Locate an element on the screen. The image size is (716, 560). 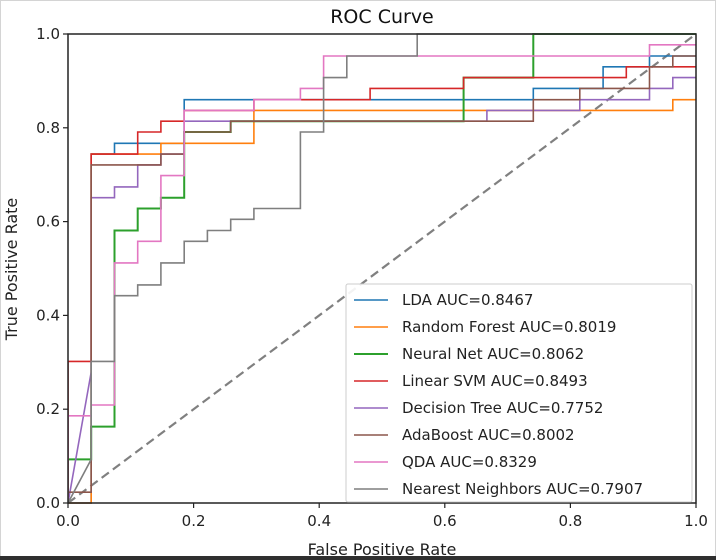
x-tick-label: 0.8 is located at coordinates (570, 521).